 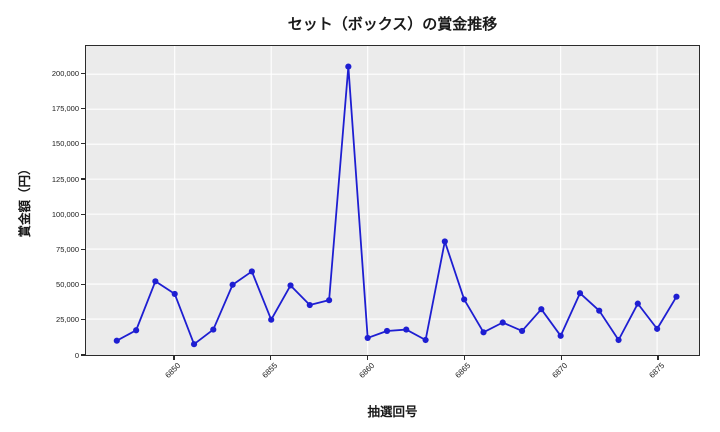 What do you see at coordinates (67, 320) in the screenshot?
I see `y-tick-label: 25,000` at bounding box center [67, 320].